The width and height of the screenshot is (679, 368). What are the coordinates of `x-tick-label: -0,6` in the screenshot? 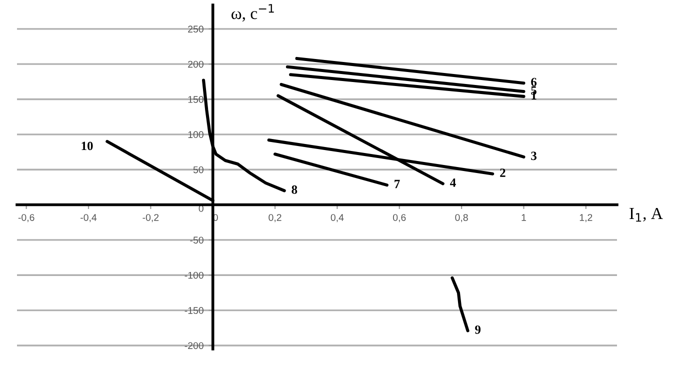 It's located at (26, 218).